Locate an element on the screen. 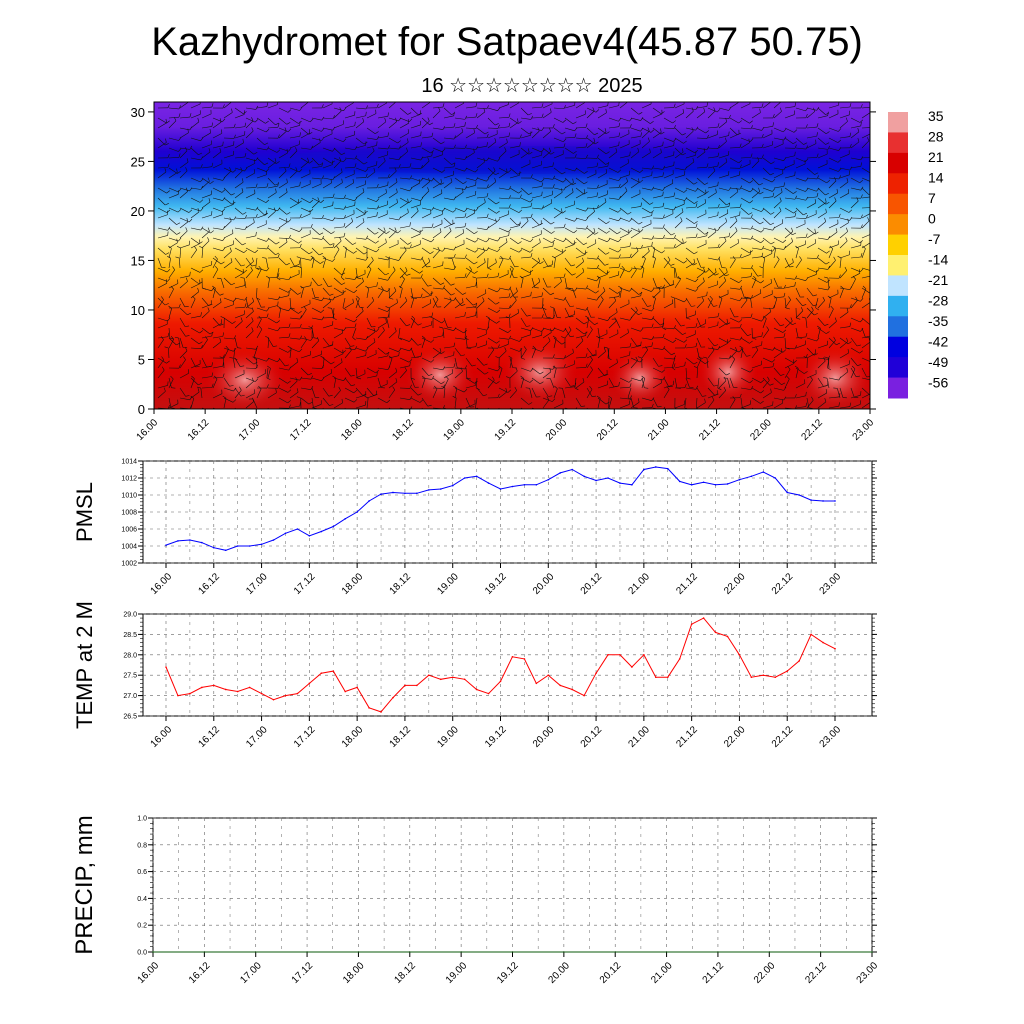 This screenshot has width=1024, height=1024. pmsl-x-tick-label: 22.12 is located at coordinates (783, 584).